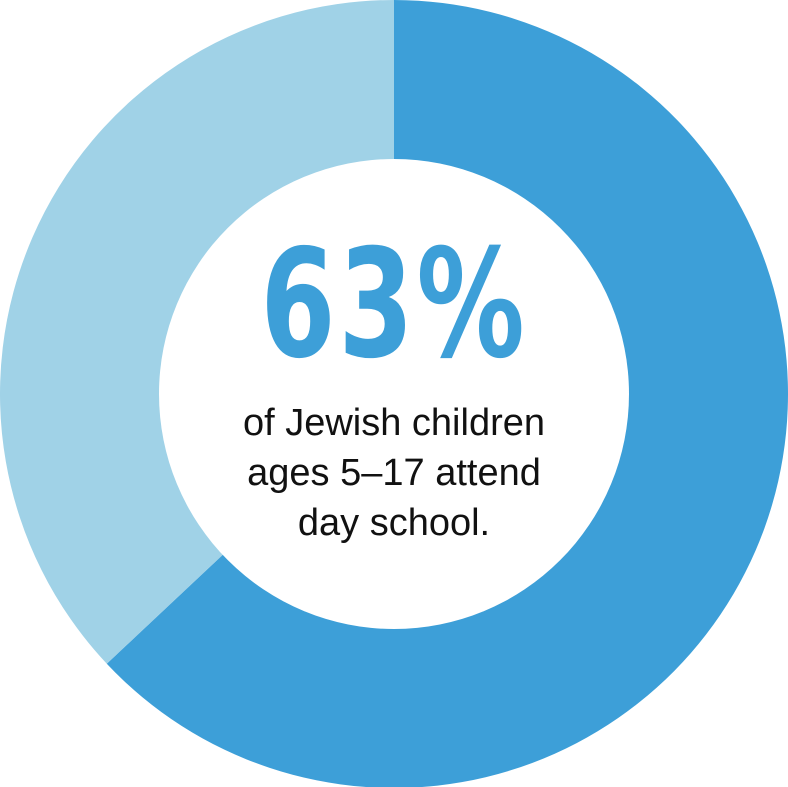  I want to click on caption-line-2: ages 5–17 attend, so click(394, 473).